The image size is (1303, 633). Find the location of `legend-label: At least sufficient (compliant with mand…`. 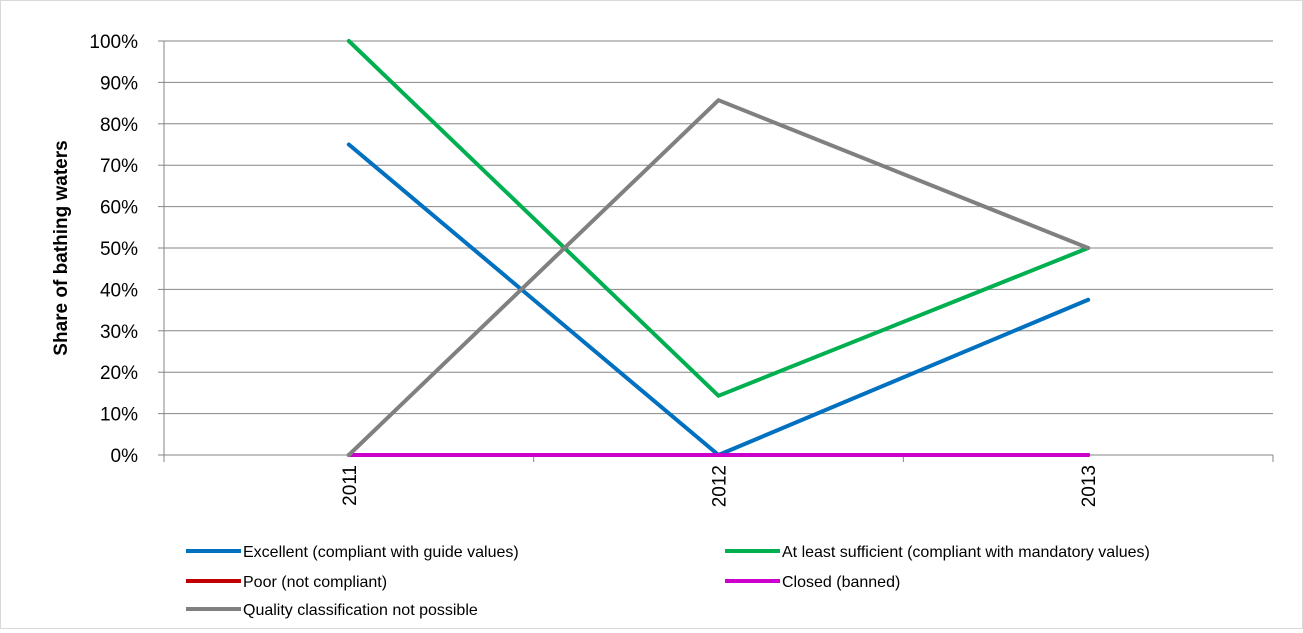

legend-label: At least sufficient (compliant with mand… is located at coordinates (966, 552).